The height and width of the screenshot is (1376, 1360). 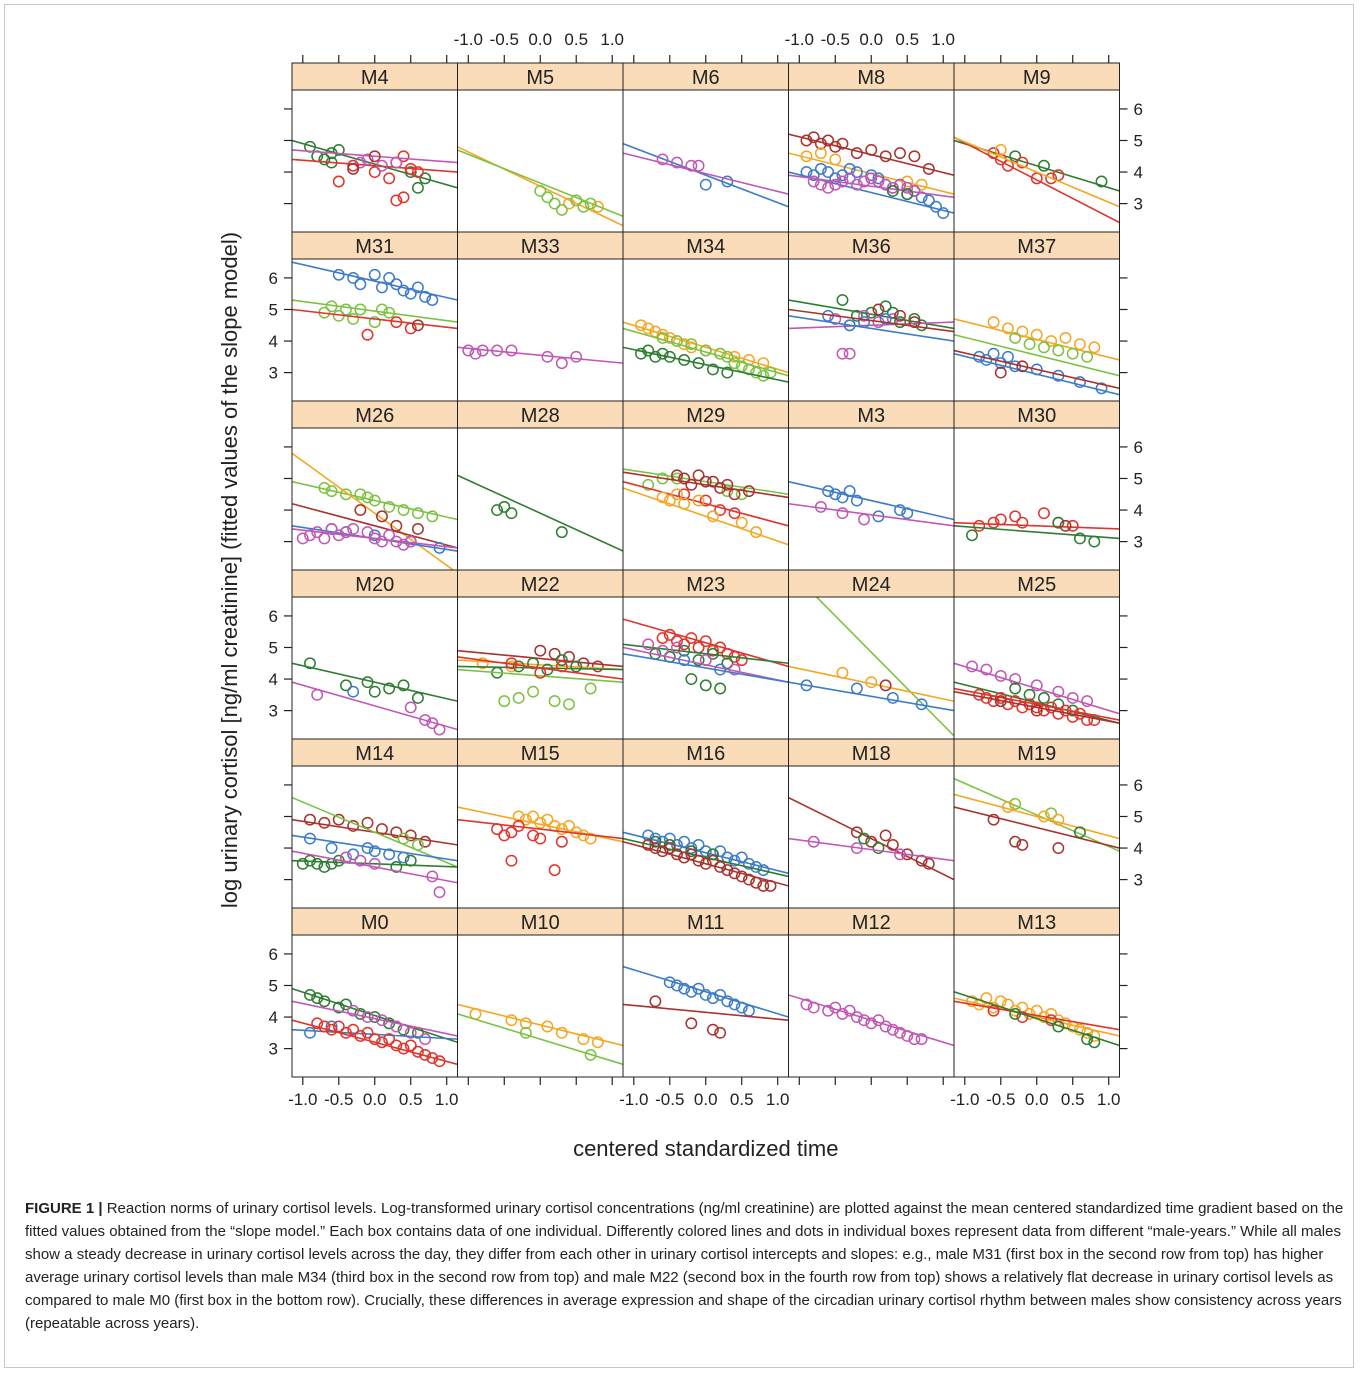 What do you see at coordinates (468, 39) in the screenshot?
I see `x-tick-label: -1.0` at bounding box center [468, 39].